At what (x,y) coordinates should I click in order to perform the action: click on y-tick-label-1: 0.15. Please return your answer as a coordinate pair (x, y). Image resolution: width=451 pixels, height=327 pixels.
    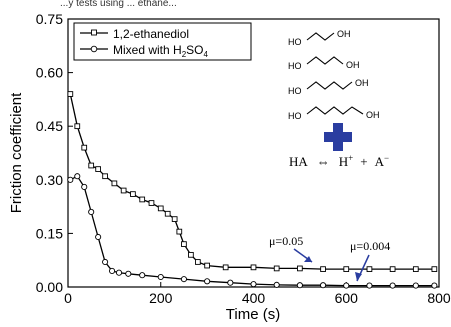
    Looking at the image, I should click on (49, 233).